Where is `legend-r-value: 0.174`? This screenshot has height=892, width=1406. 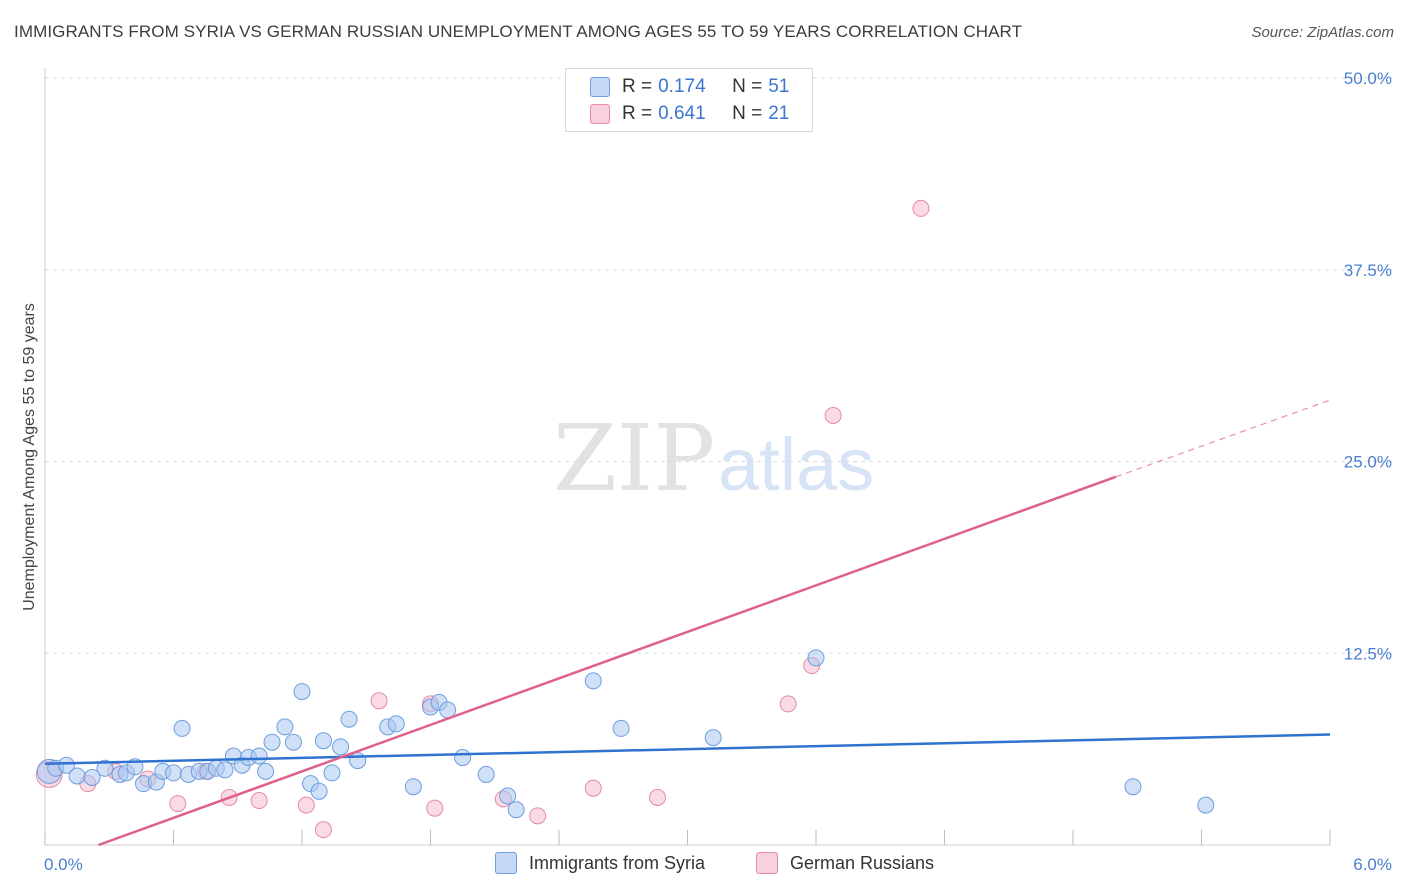
legend-r-value: 0.174 is located at coordinates (682, 86).